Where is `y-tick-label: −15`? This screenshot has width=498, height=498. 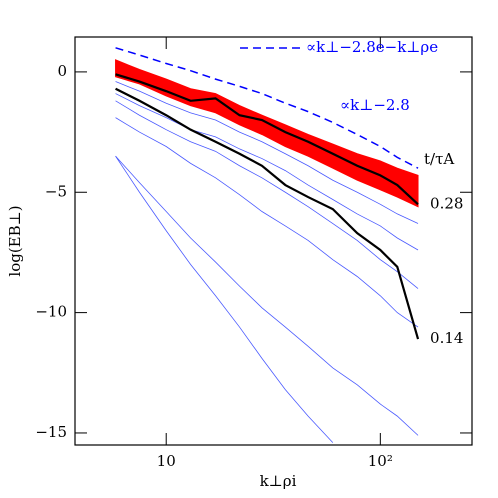 y-tick-label: −15 is located at coordinates (51, 432).